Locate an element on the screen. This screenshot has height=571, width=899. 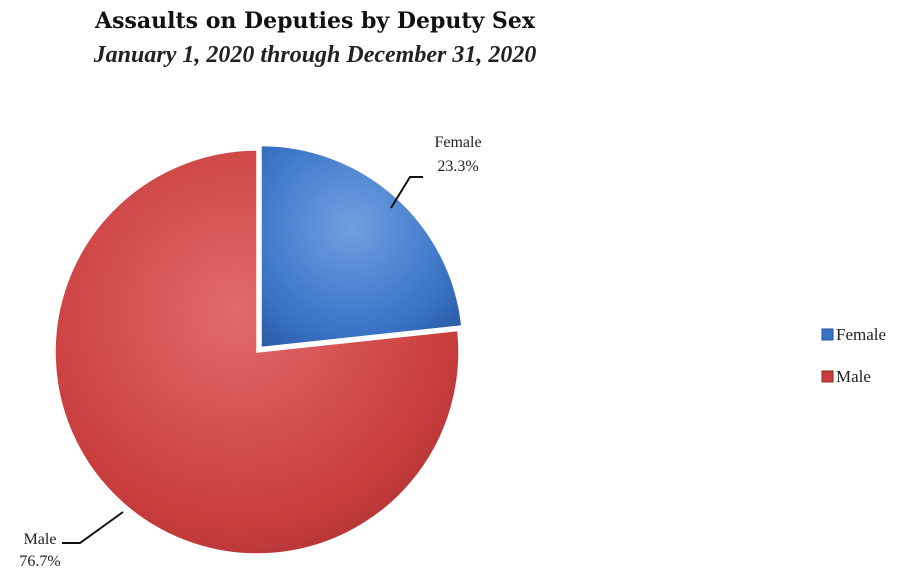
legend-swatch-male is located at coordinates (827, 376).